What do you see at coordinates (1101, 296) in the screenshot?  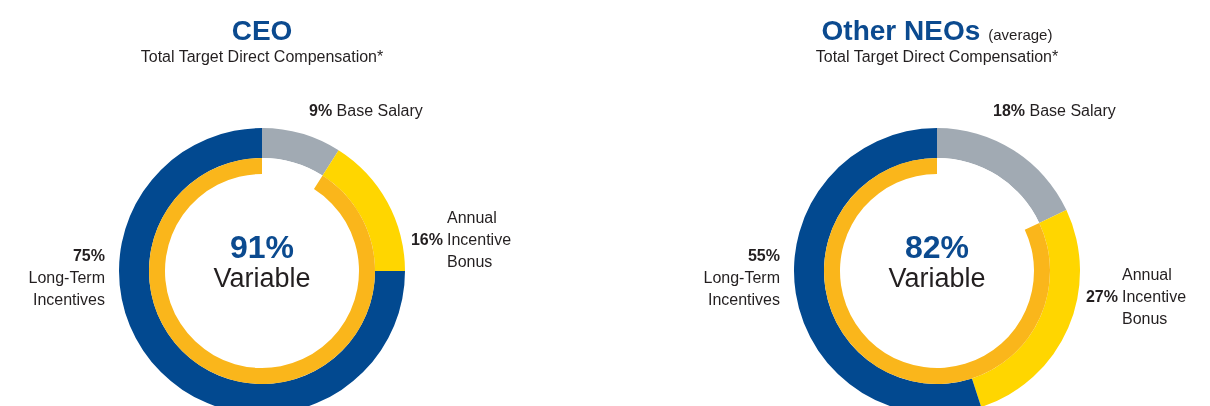 I see `data-label: 27%` at bounding box center [1101, 296].